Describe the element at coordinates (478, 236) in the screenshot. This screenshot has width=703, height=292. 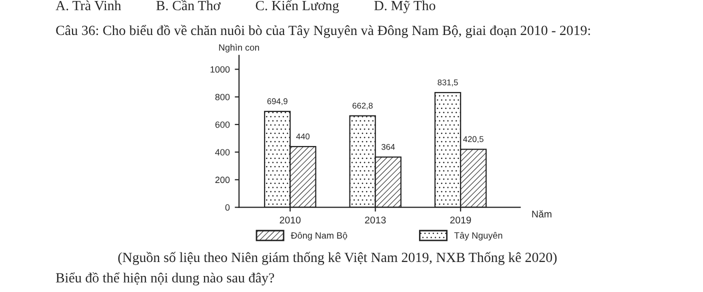
I see `legend-label: Tây Nguyên` at that location.